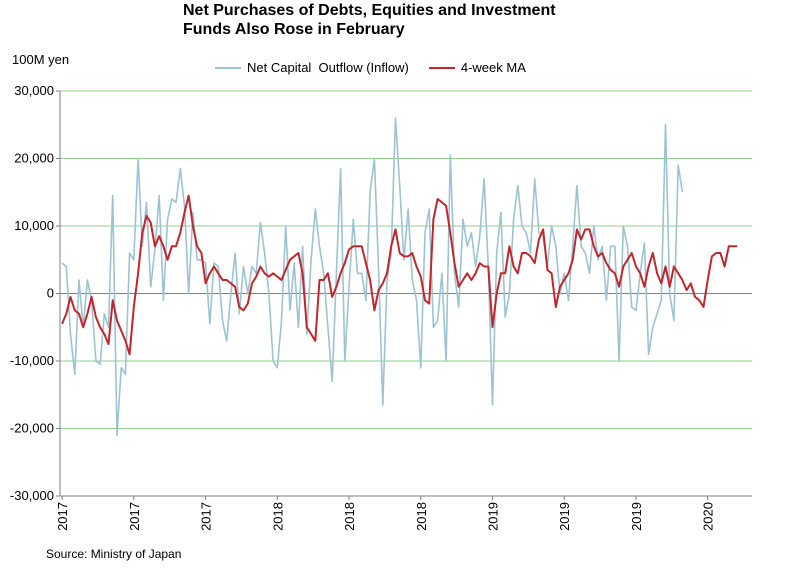 The width and height of the screenshot is (802, 586). I want to click on source-note: Source: Ministry of Japan, so click(114, 554).